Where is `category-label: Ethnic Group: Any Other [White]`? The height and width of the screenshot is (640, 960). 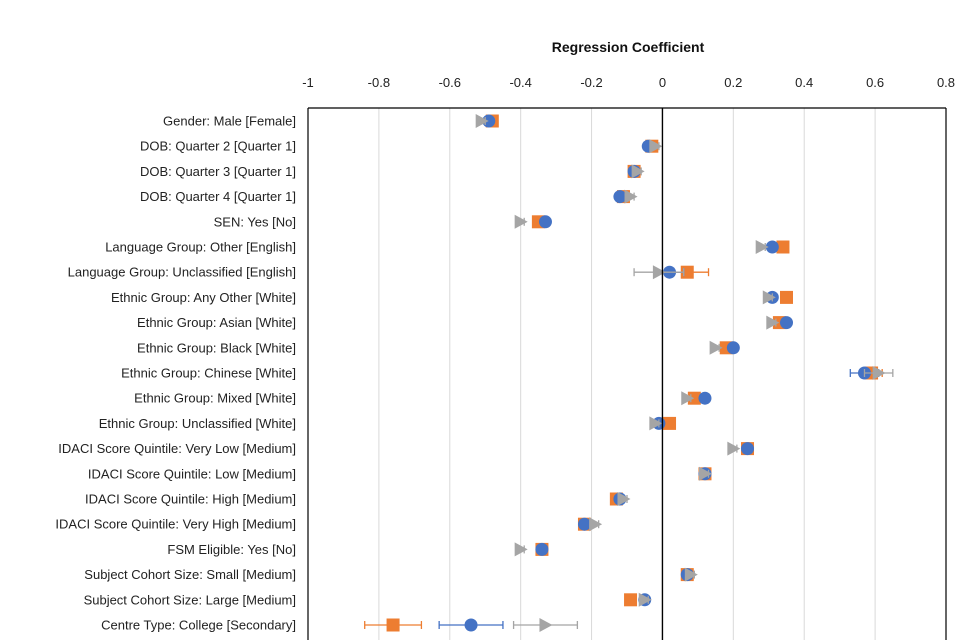
category-label: Ethnic Group: Any Other [White] is located at coordinates (203, 297).